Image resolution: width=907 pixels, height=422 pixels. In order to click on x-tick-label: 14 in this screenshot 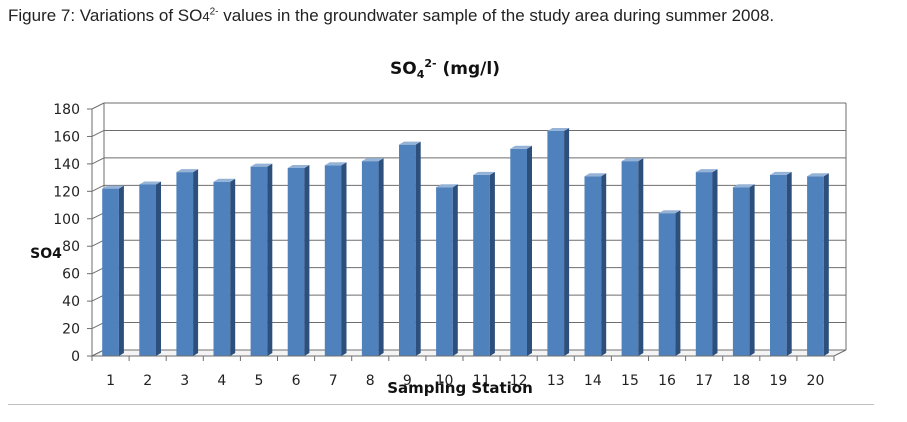, I will do `click(593, 381)`.